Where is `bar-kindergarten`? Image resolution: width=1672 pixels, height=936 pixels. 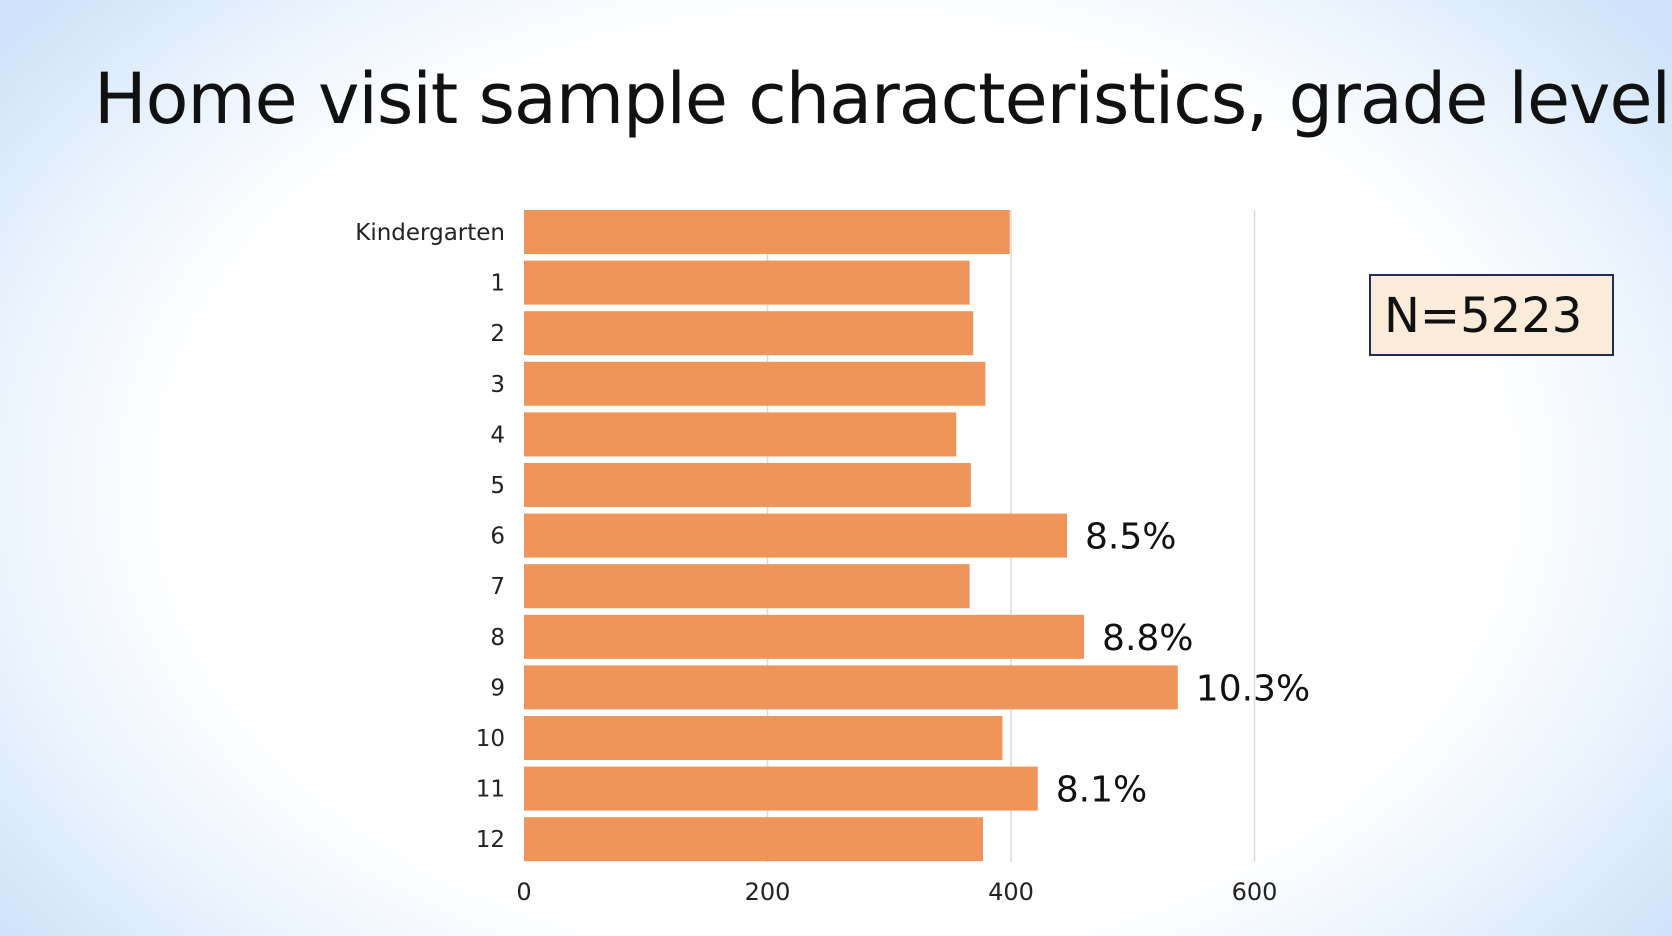
bar-kindergarten is located at coordinates (767, 232).